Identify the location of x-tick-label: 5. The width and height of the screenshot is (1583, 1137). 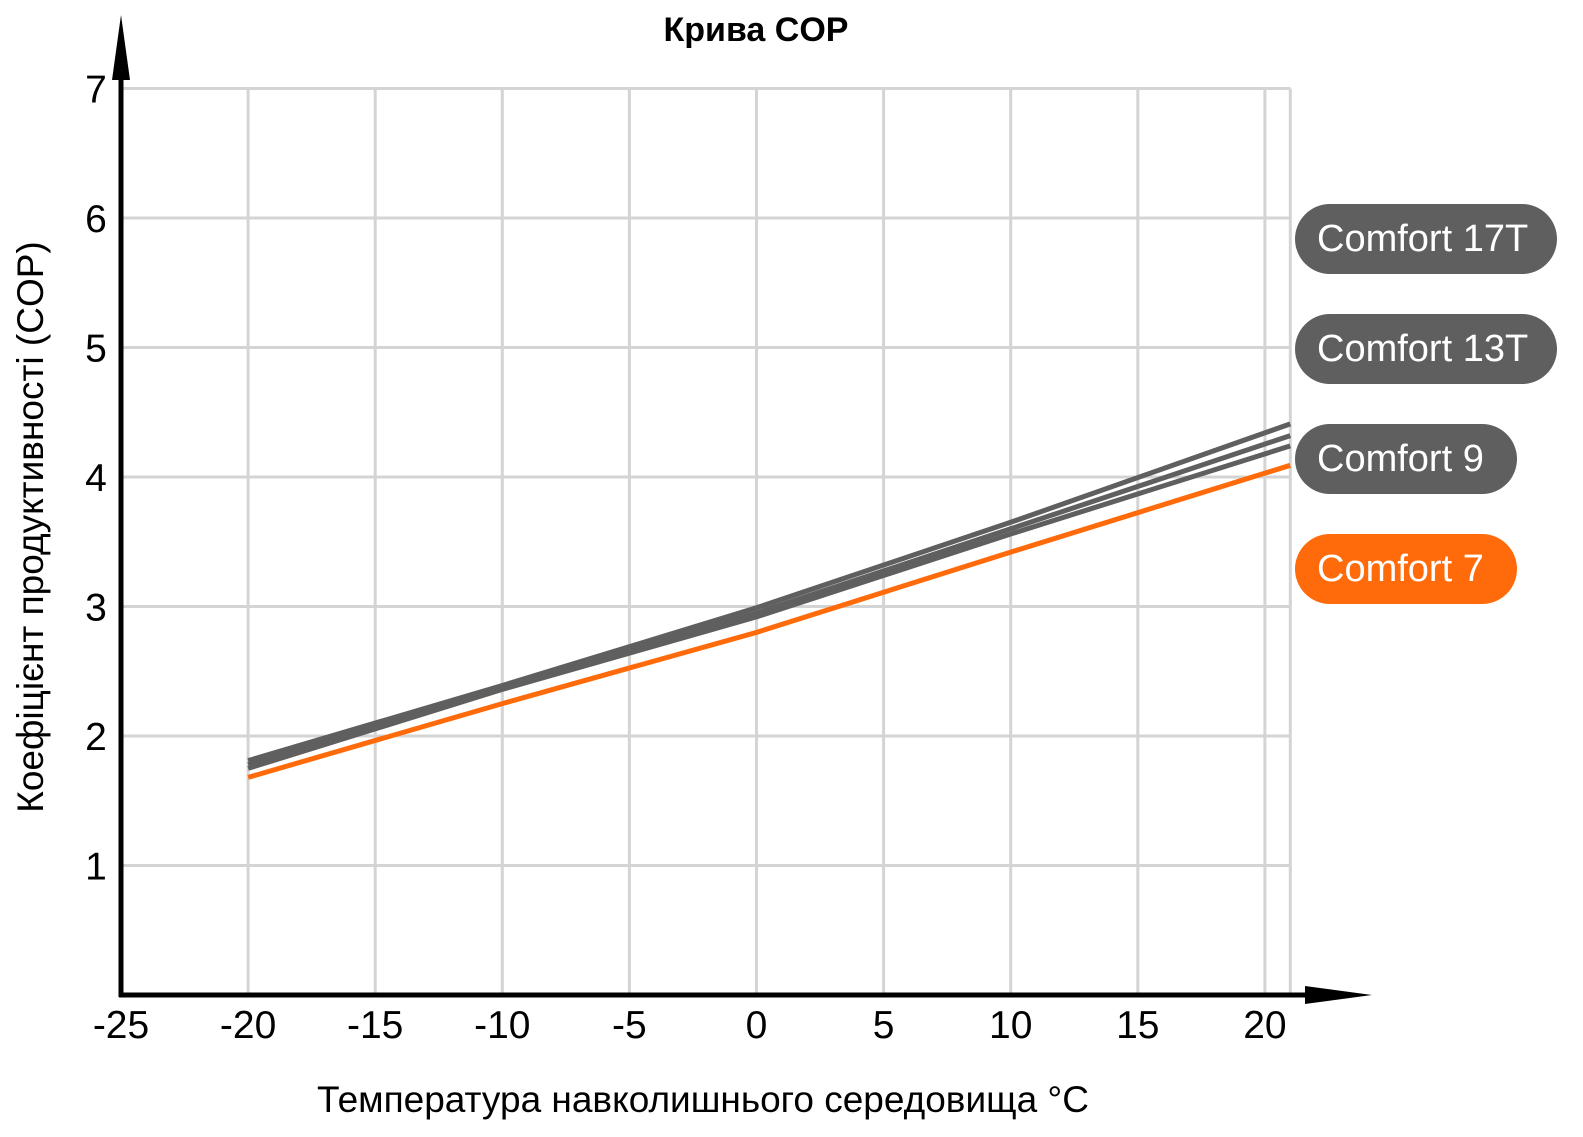
(884, 1025).